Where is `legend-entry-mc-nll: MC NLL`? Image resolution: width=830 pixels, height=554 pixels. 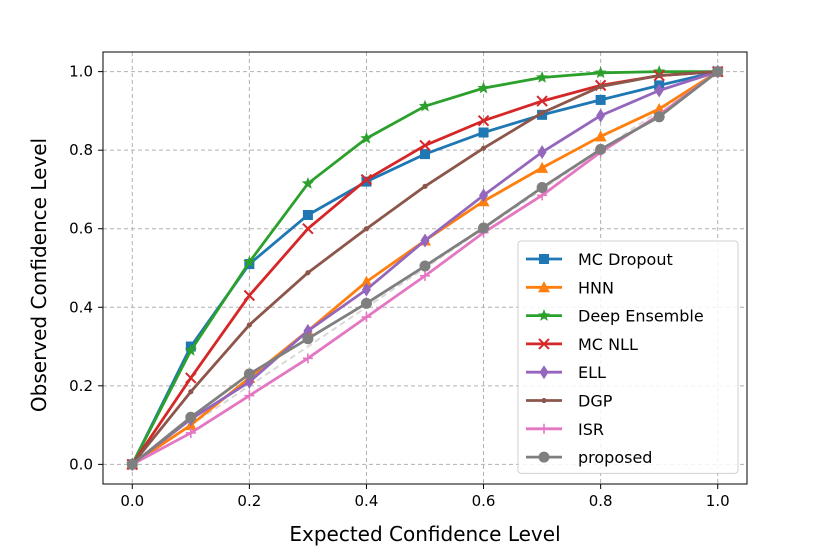 legend-entry-mc-nll: MC NLL is located at coordinates (582, 344).